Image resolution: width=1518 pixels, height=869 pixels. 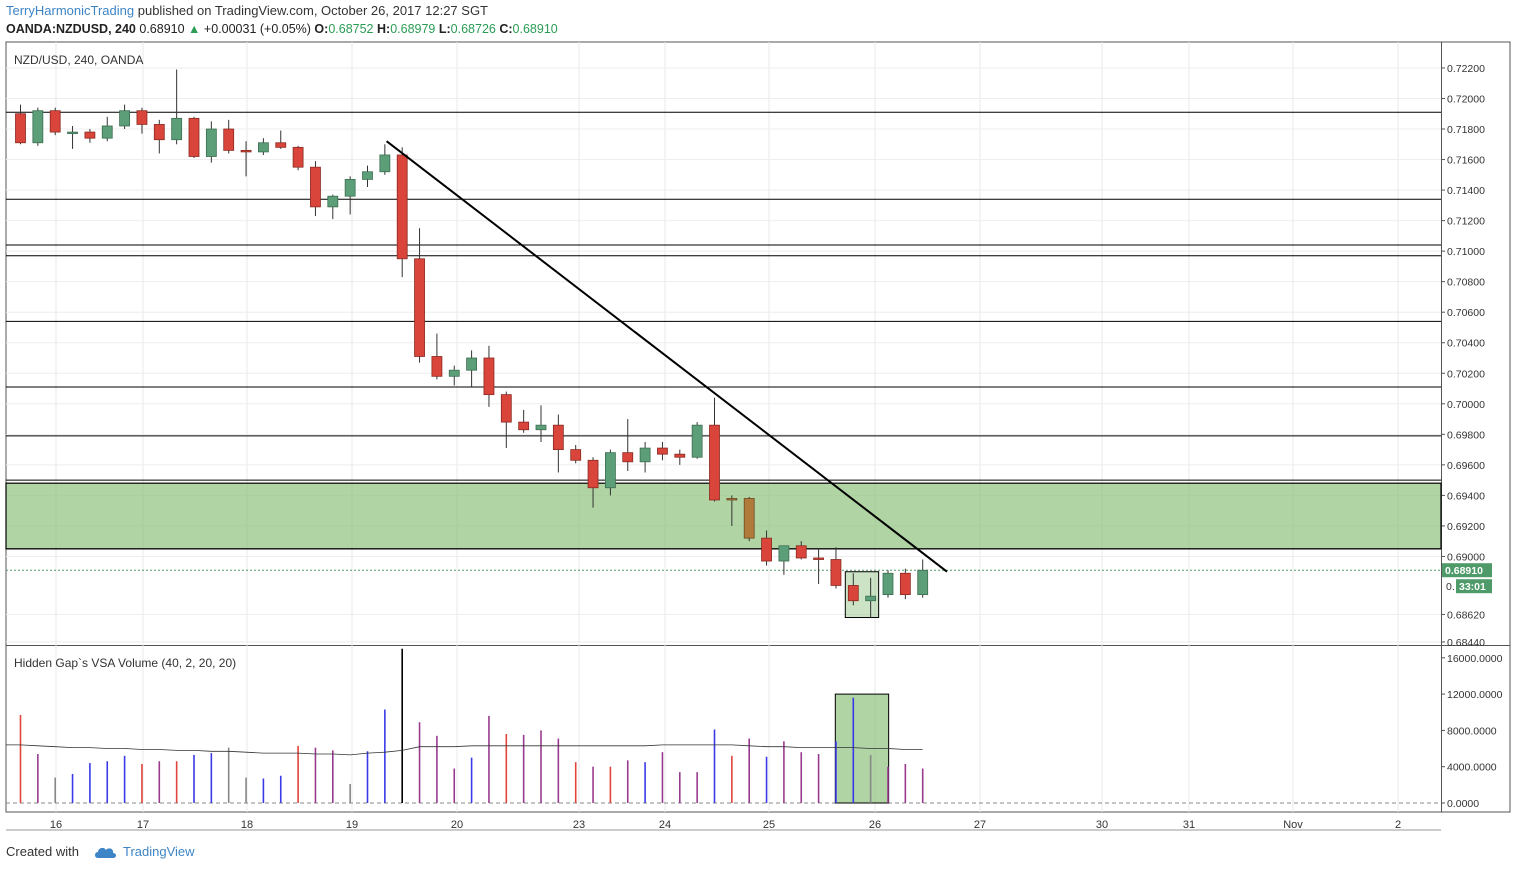 I want to click on price-tick-label: 0.71600, so click(x=1466, y=161).